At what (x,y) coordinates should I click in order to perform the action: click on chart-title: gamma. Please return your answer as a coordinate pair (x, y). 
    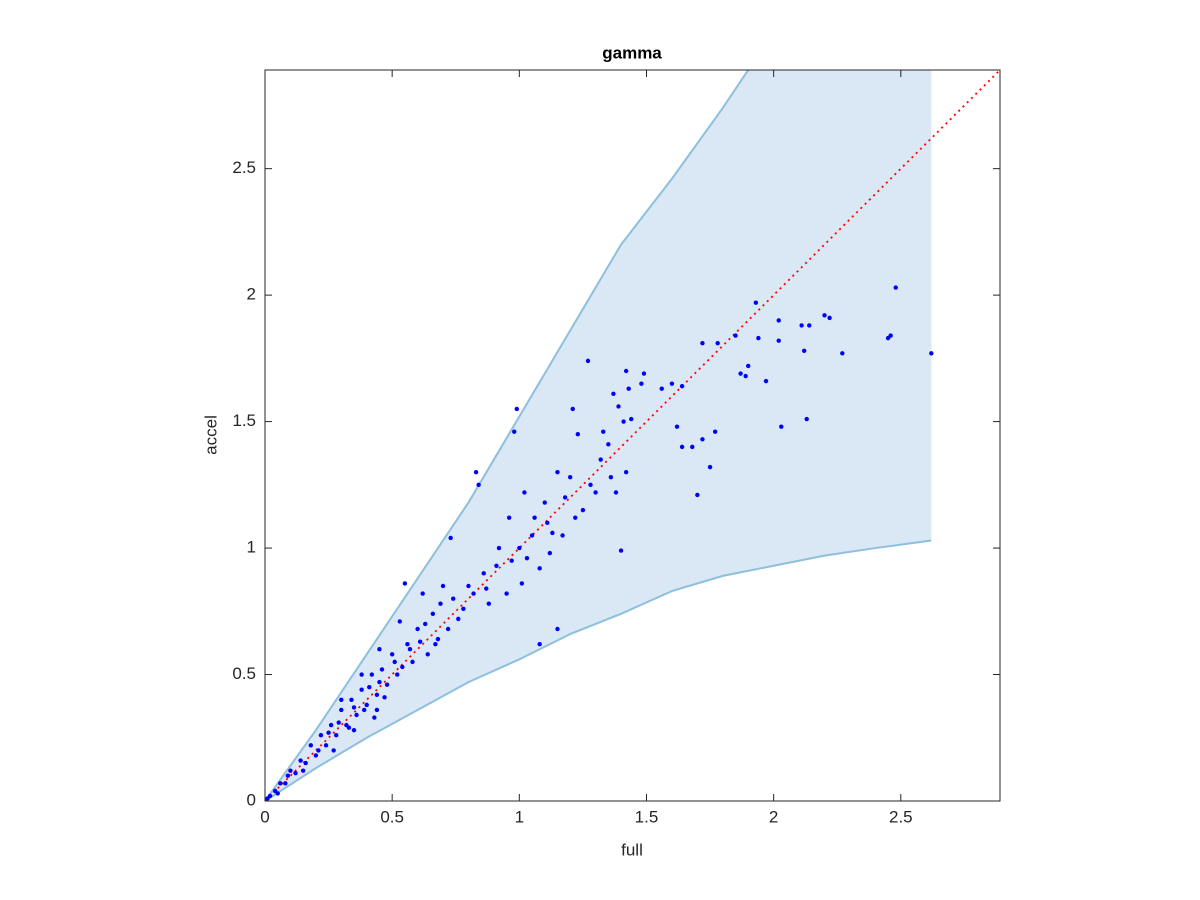
    Looking at the image, I should click on (632, 52).